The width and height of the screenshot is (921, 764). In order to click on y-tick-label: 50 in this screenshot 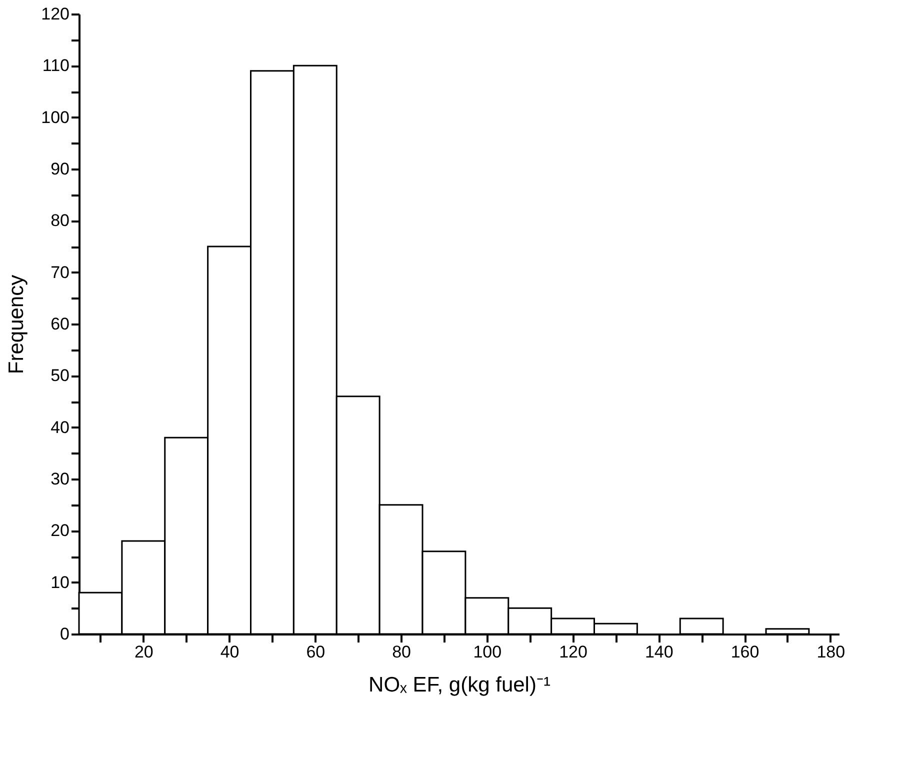, I will do `click(60, 376)`.